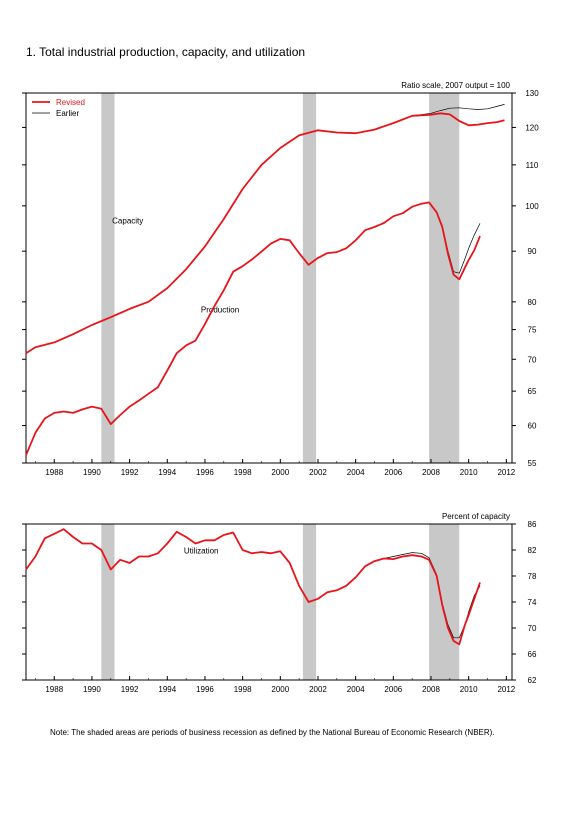 Image resolution: width=585 pixels, height=815 pixels. Describe the element at coordinates (532, 680) in the screenshot. I see `y-tick-label: 62` at that location.